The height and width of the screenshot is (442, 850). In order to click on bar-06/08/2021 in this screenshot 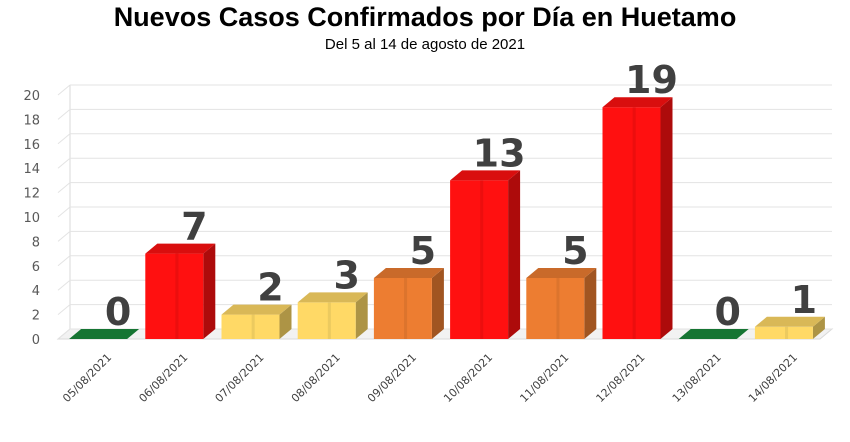, I will do `click(180, 291)`.